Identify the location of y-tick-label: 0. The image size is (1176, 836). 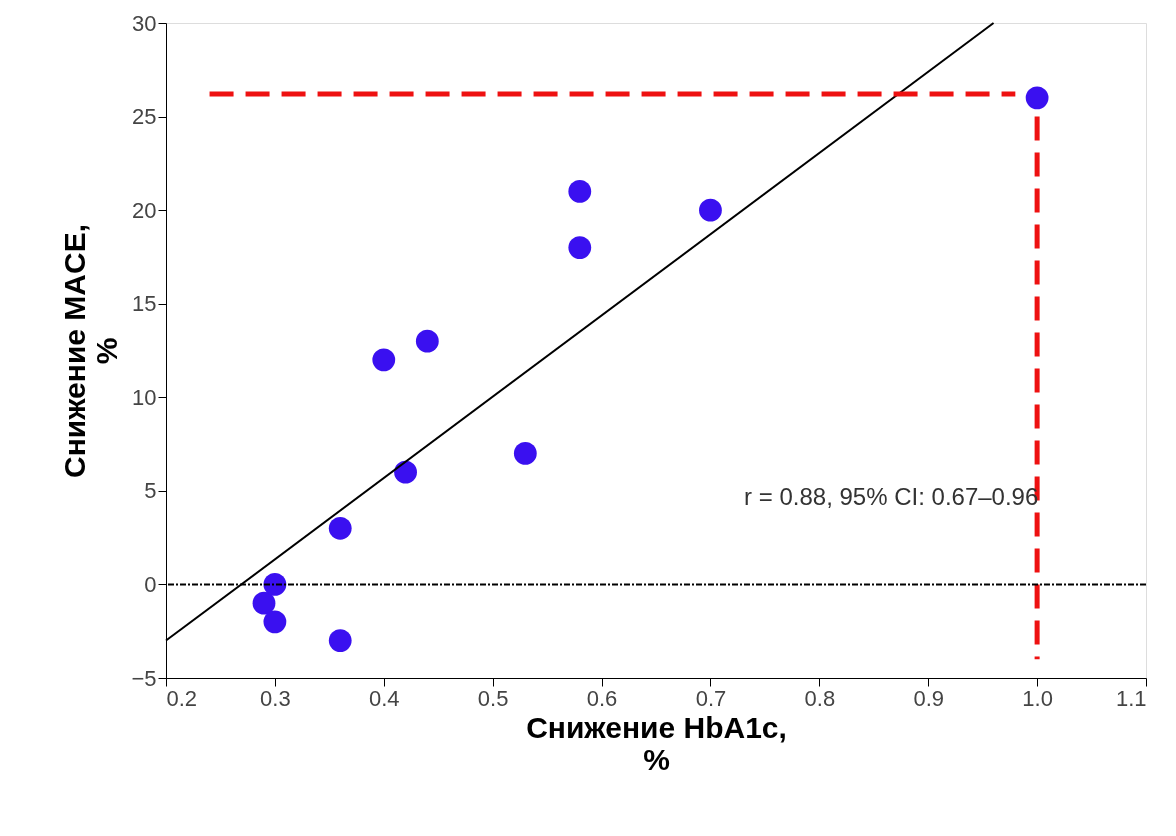
(150, 584).